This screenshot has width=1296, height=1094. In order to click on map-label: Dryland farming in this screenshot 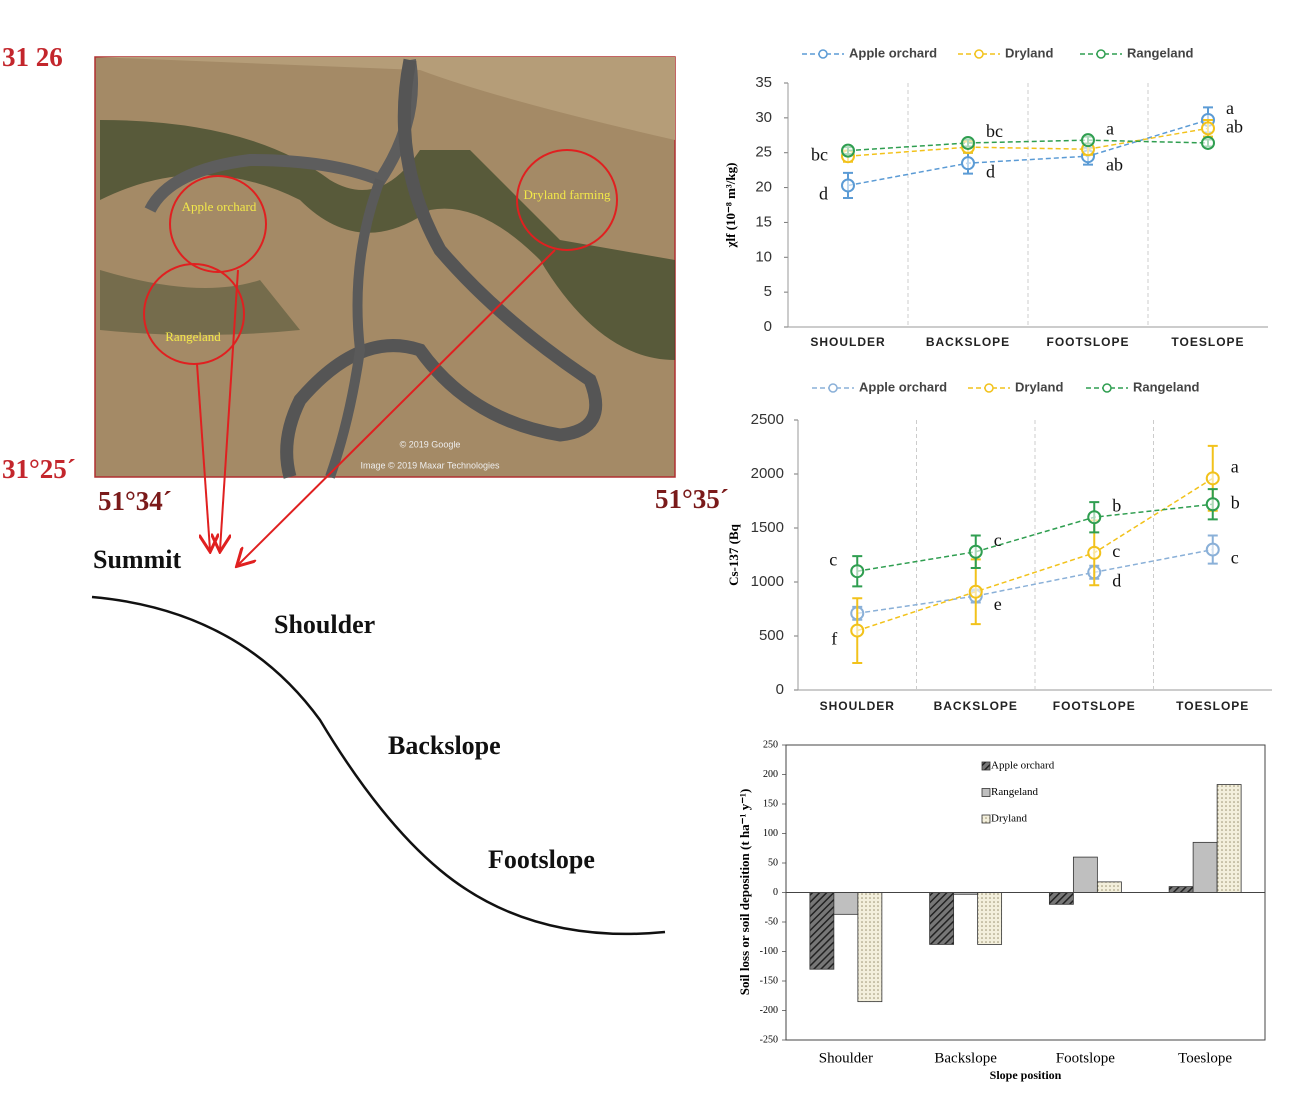, I will do `click(567, 194)`.